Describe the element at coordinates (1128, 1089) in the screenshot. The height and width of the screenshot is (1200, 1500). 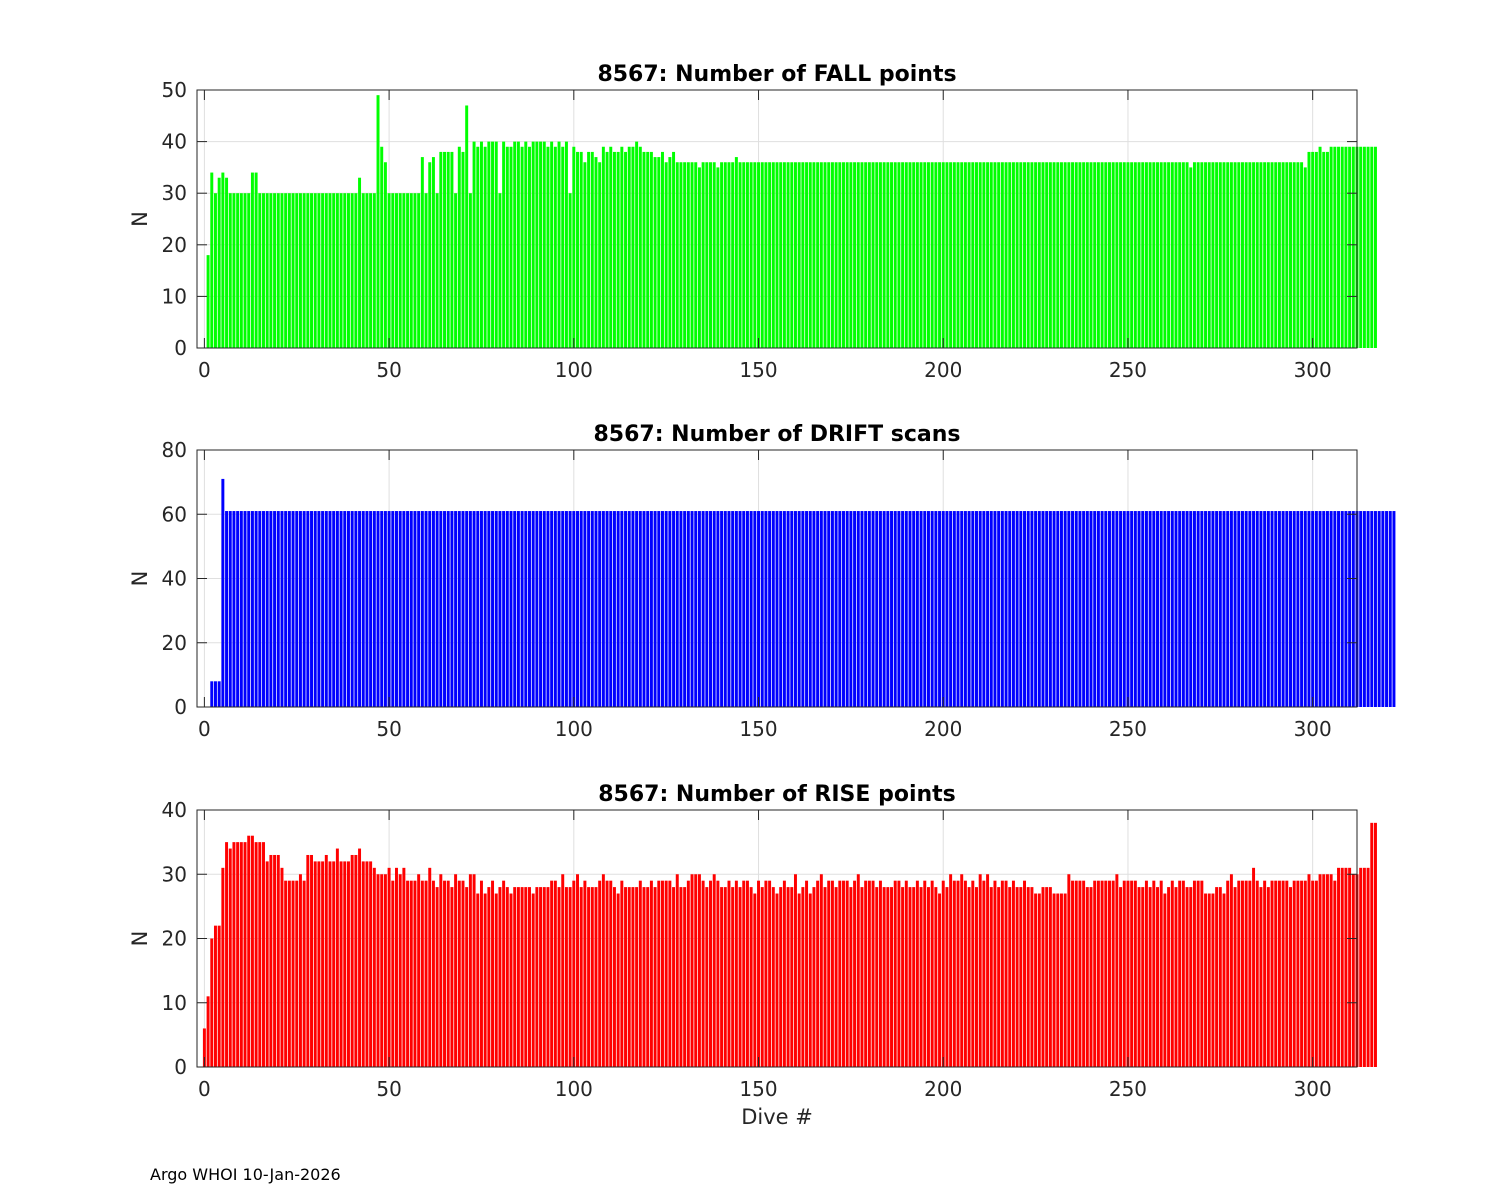
I see `rise-x-tick-label: 250` at that location.